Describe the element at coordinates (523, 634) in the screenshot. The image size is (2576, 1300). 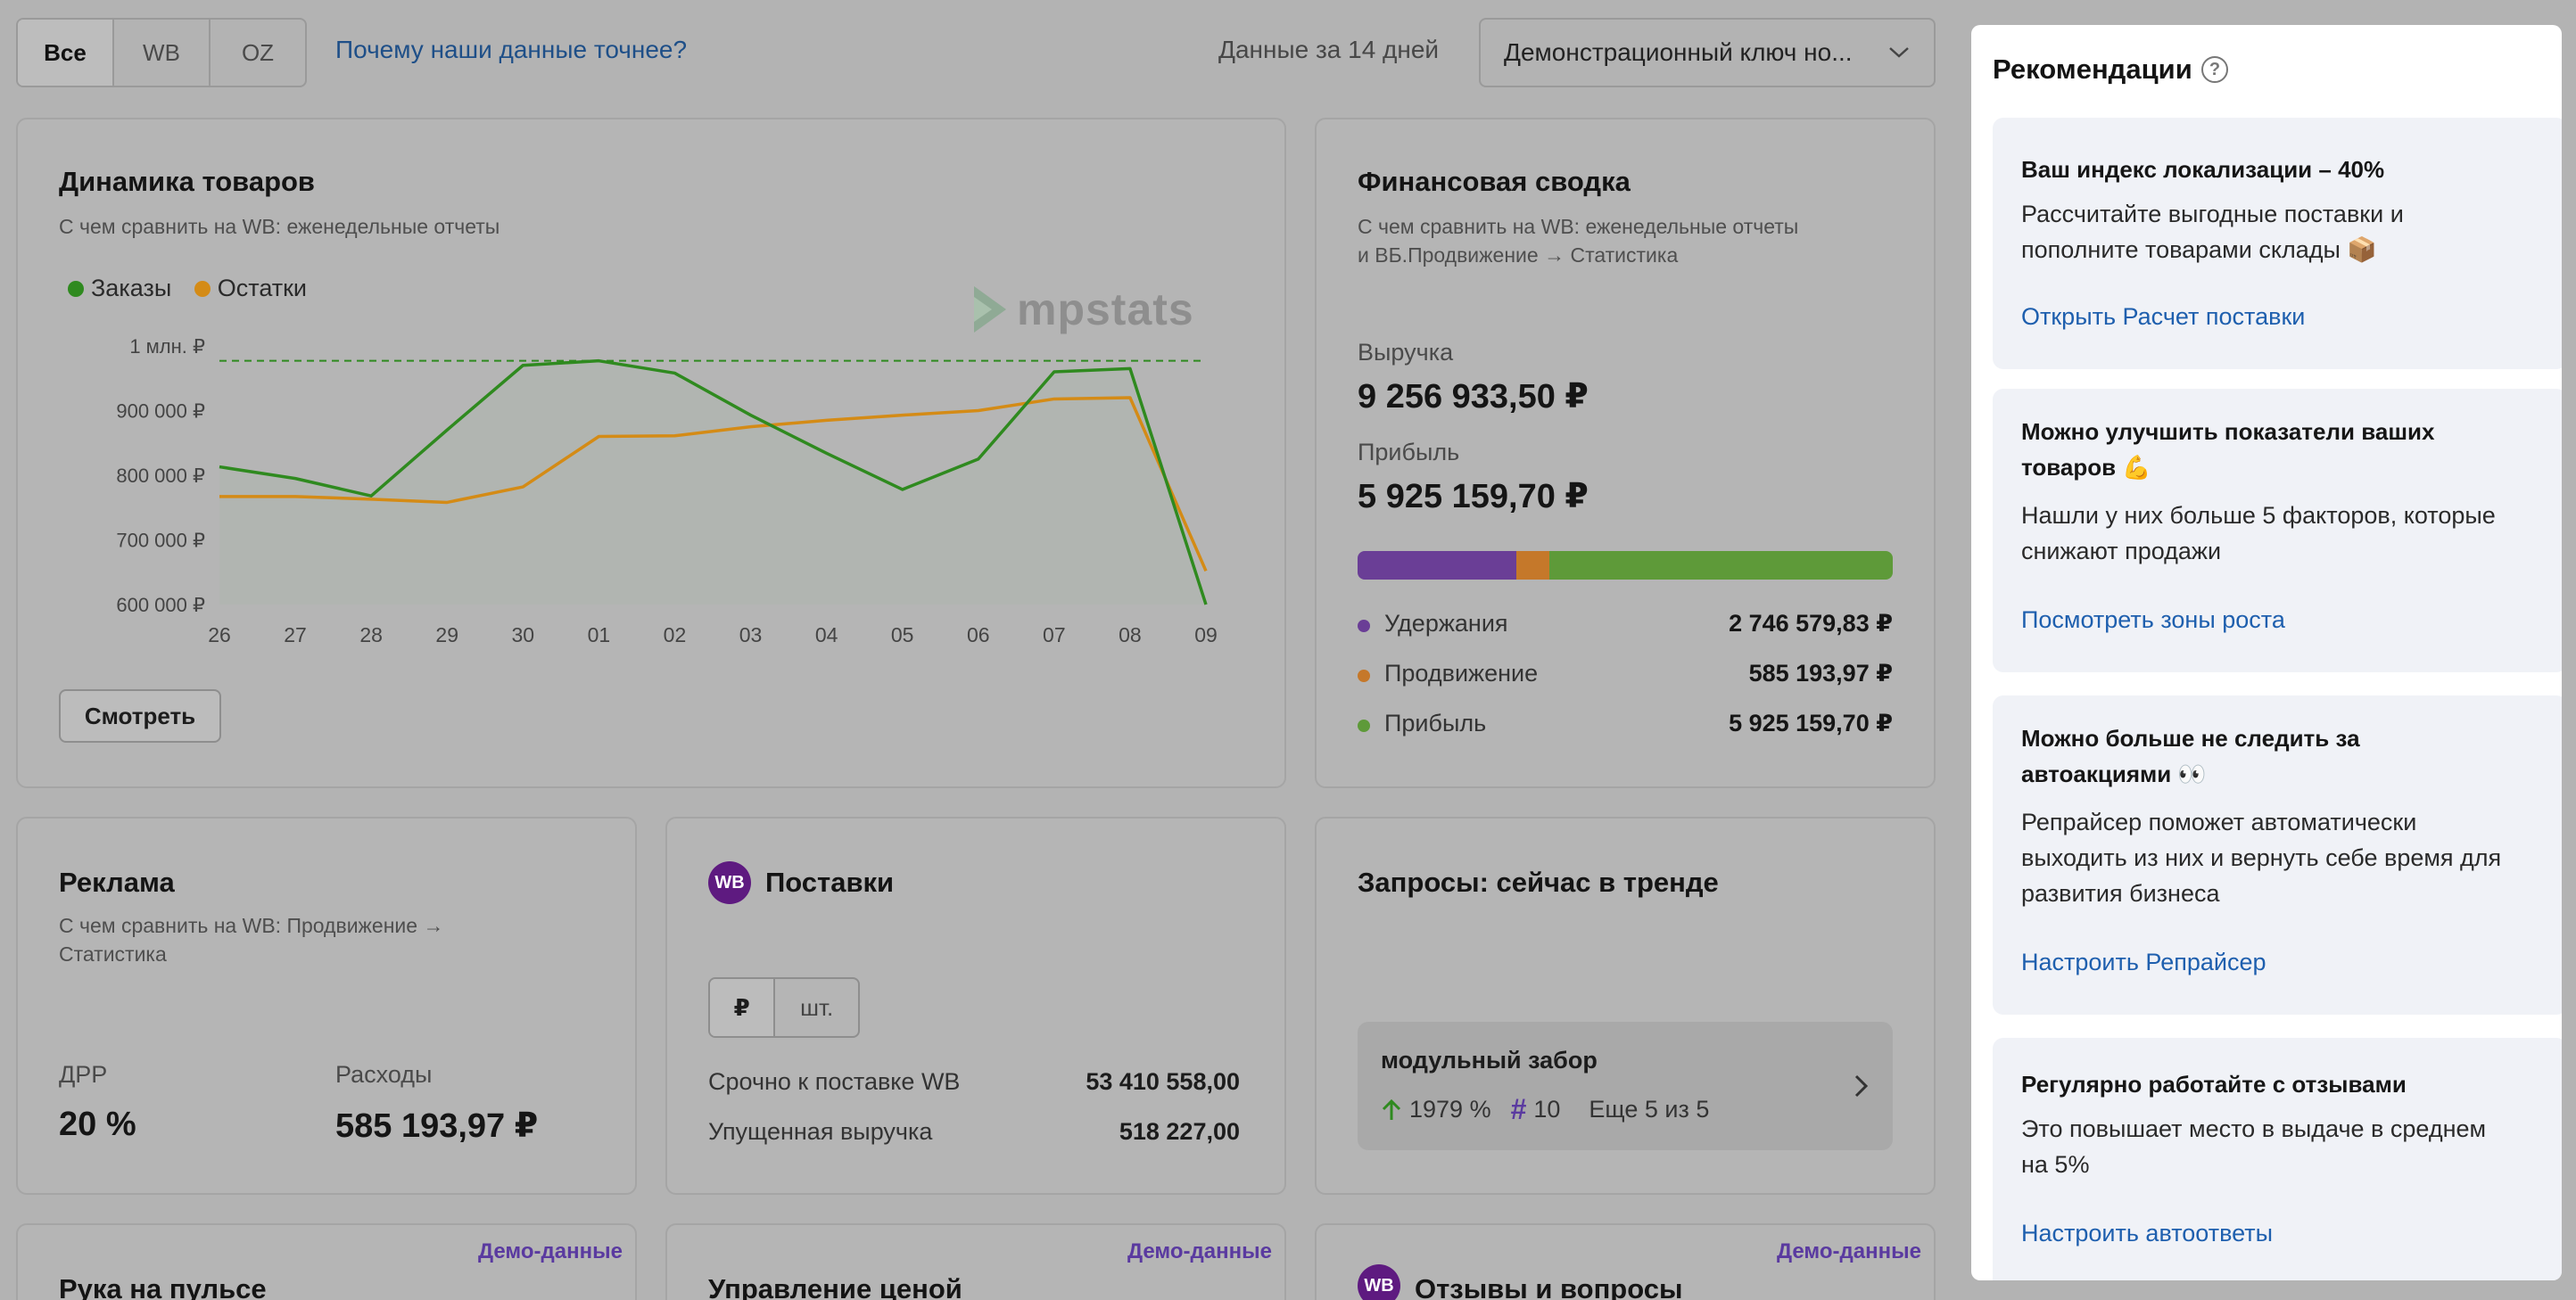
I see `x-tick-label: 30` at that location.